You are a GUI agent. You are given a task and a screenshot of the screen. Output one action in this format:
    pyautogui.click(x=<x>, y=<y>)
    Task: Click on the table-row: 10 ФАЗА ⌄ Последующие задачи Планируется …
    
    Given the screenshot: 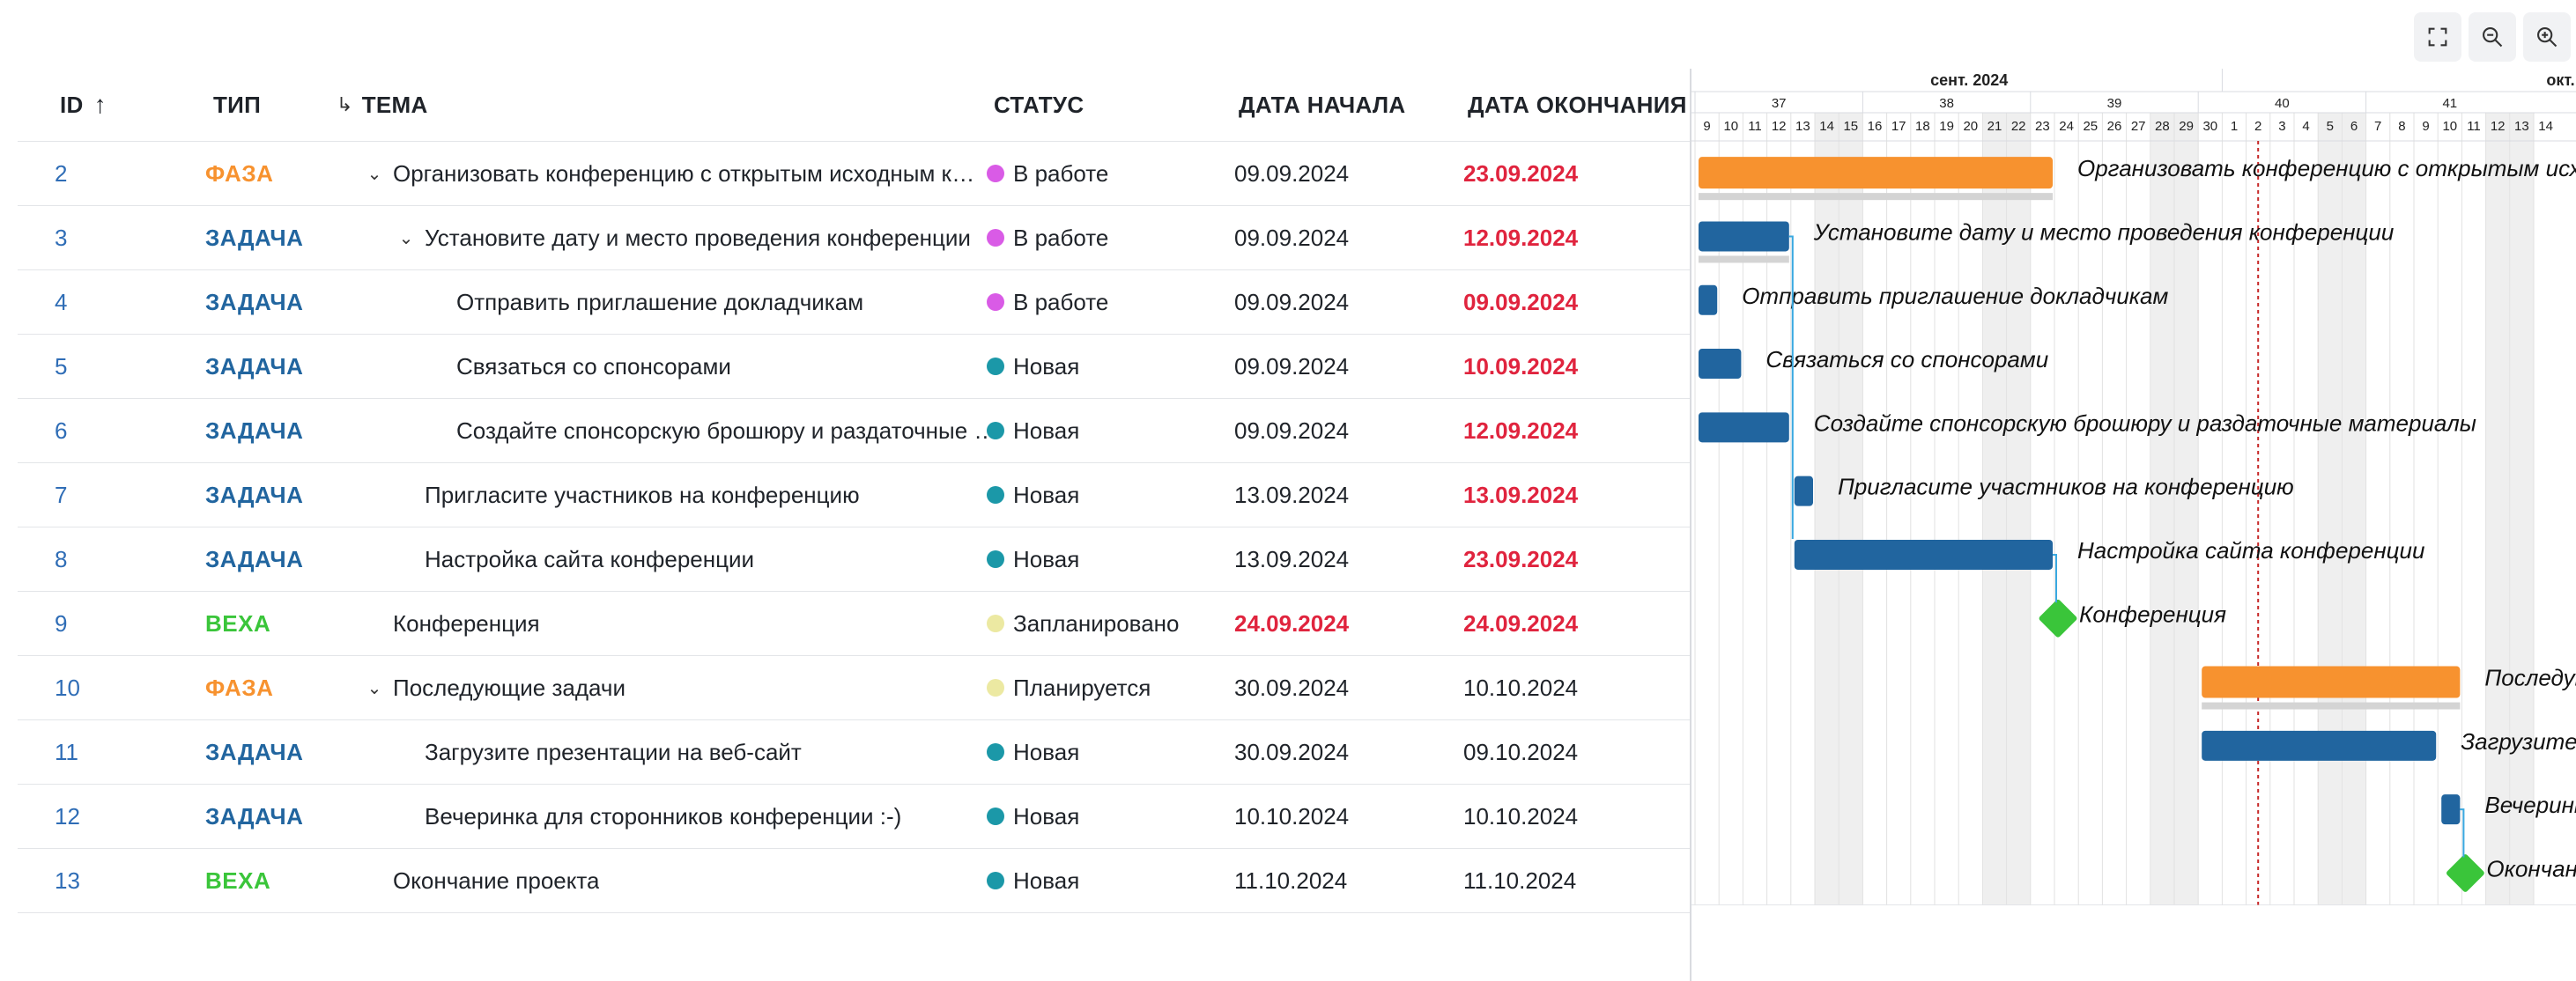 What is the action you would take?
    pyautogui.click(x=855, y=687)
    